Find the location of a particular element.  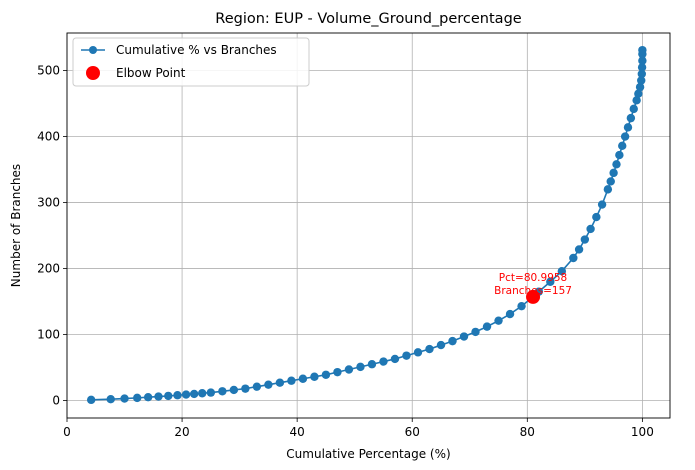

legend-entry-elbow: Elbow Point is located at coordinates (151, 73).